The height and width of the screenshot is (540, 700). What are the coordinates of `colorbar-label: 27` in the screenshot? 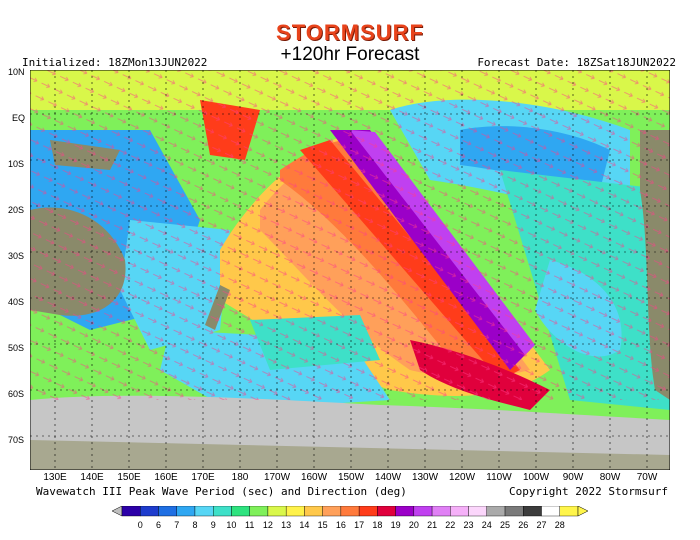 It's located at (542, 525).